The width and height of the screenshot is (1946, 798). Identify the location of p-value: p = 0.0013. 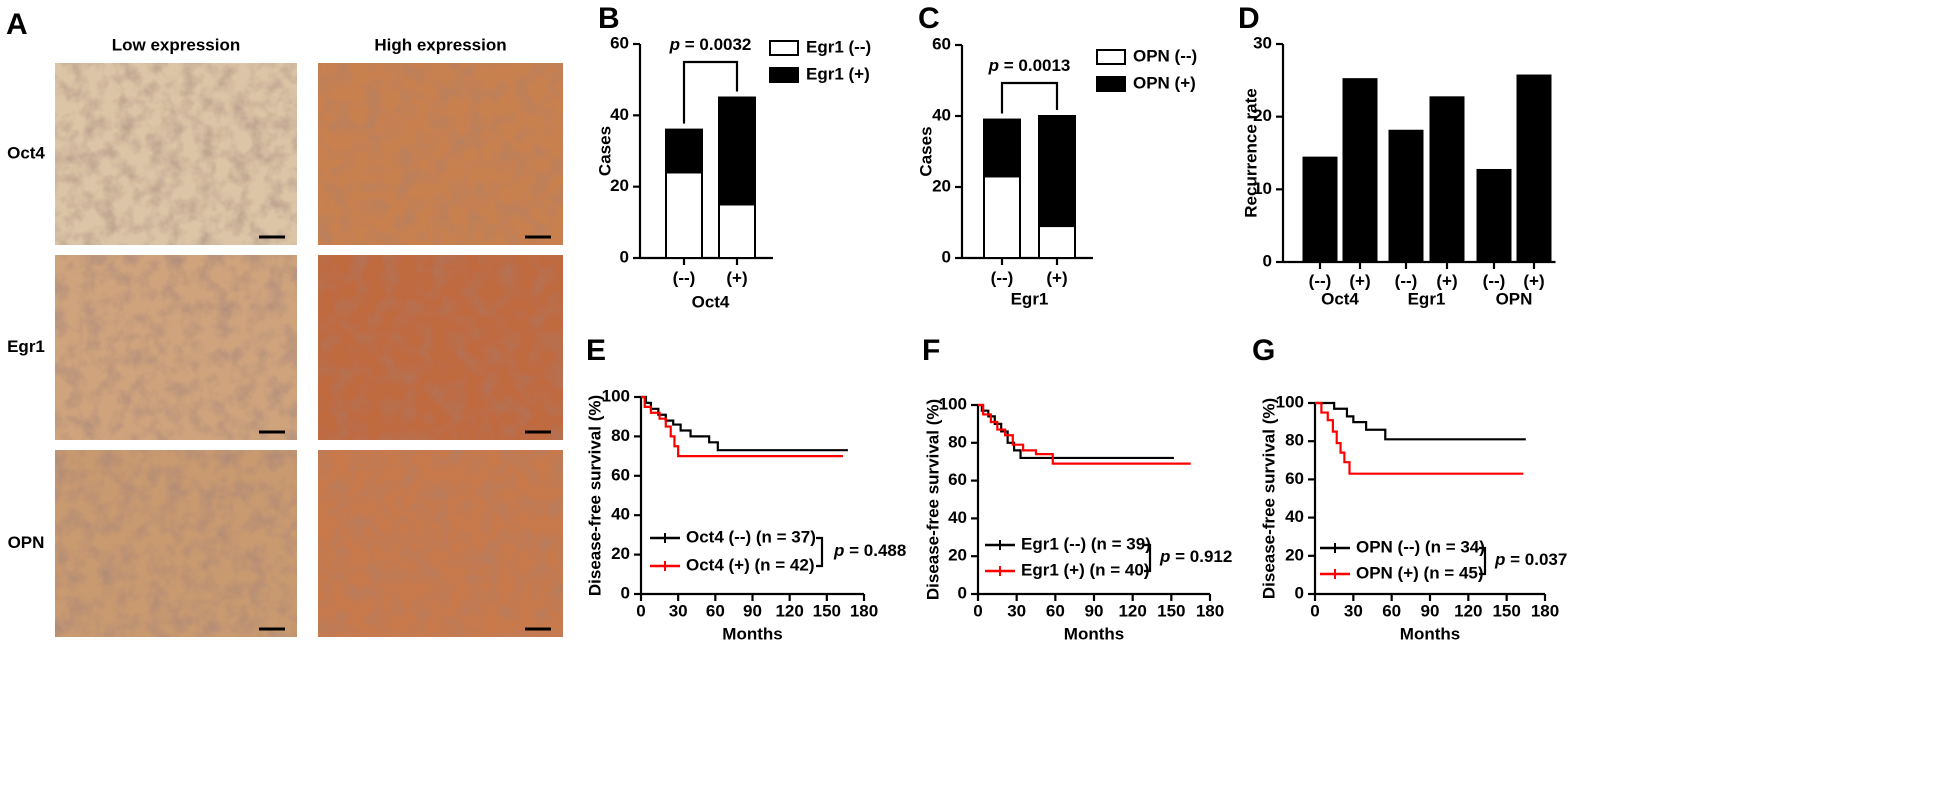
(1029, 65).